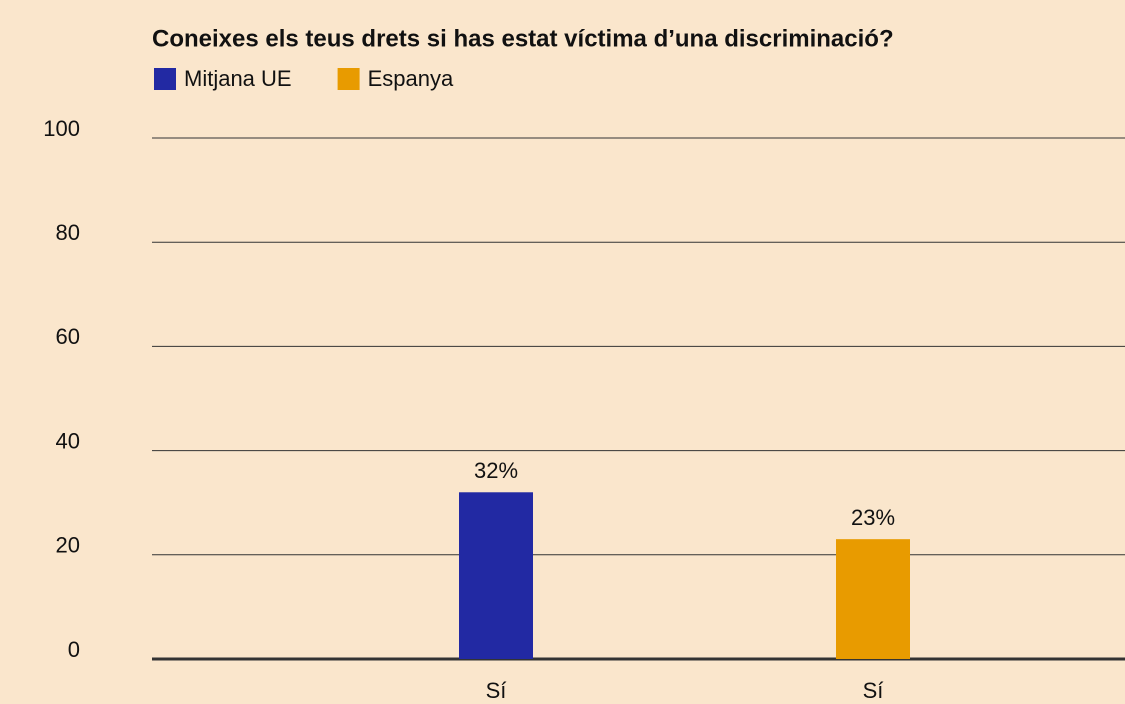 This screenshot has width=1125, height=704. Describe the element at coordinates (496, 470) in the screenshot. I see `data-label: 32%` at that location.